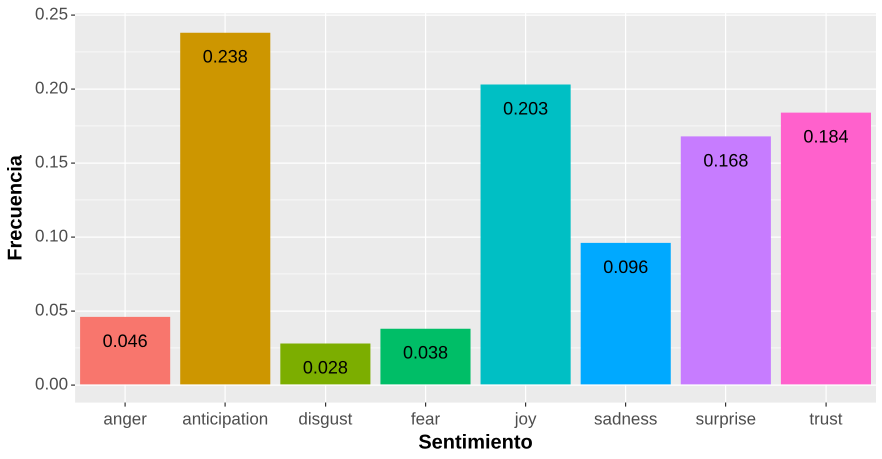 The width and height of the screenshot is (882, 459). I want to click on y-tick-label: 0.15, so click(51, 162).